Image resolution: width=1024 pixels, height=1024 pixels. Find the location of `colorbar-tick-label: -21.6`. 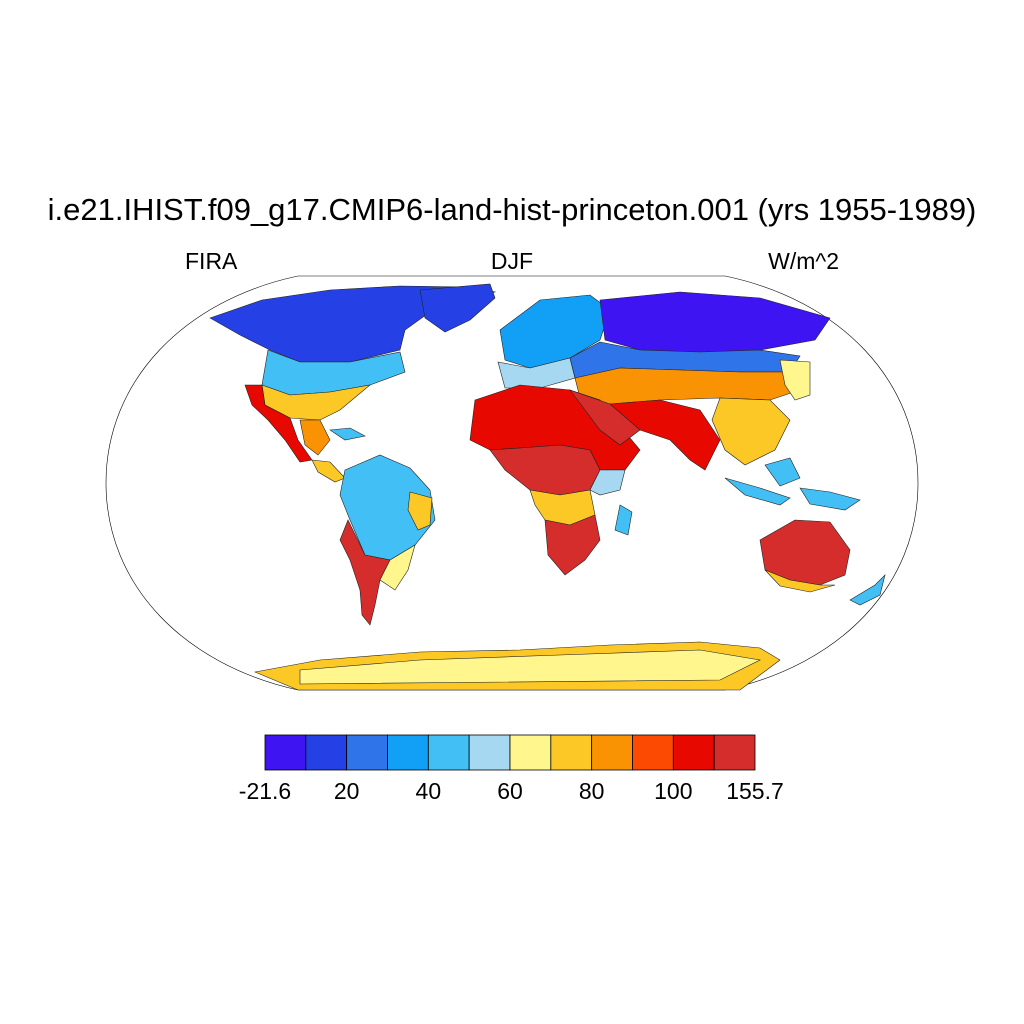

colorbar-tick-label: -21.6 is located at coordinates (265, 791).